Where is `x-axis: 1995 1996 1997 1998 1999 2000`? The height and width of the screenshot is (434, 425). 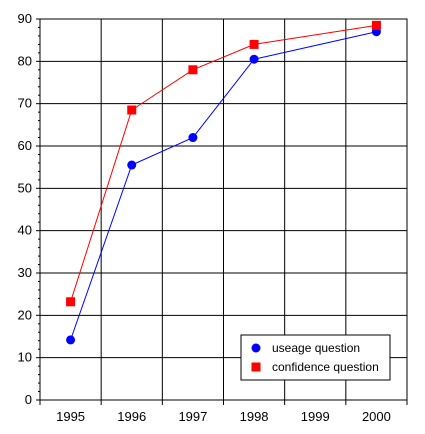
x-axis: 1995 1996 1997 1998 1999 2000 is located at coordinates (223, 412).